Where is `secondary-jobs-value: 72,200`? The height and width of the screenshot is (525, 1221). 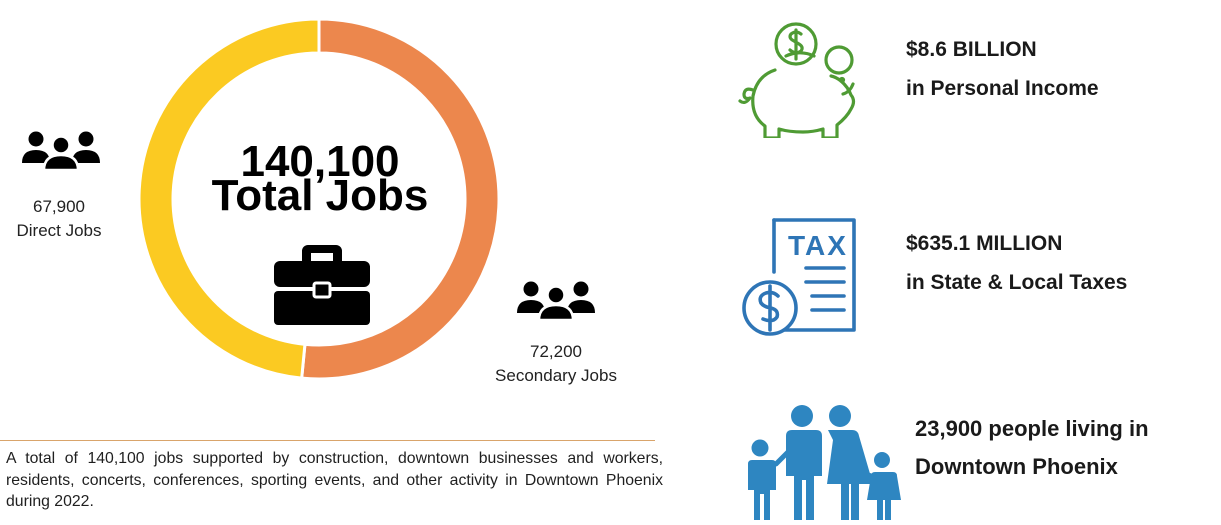
secondary-jobs-value: 72,200 is located at coordinates (556, 351).